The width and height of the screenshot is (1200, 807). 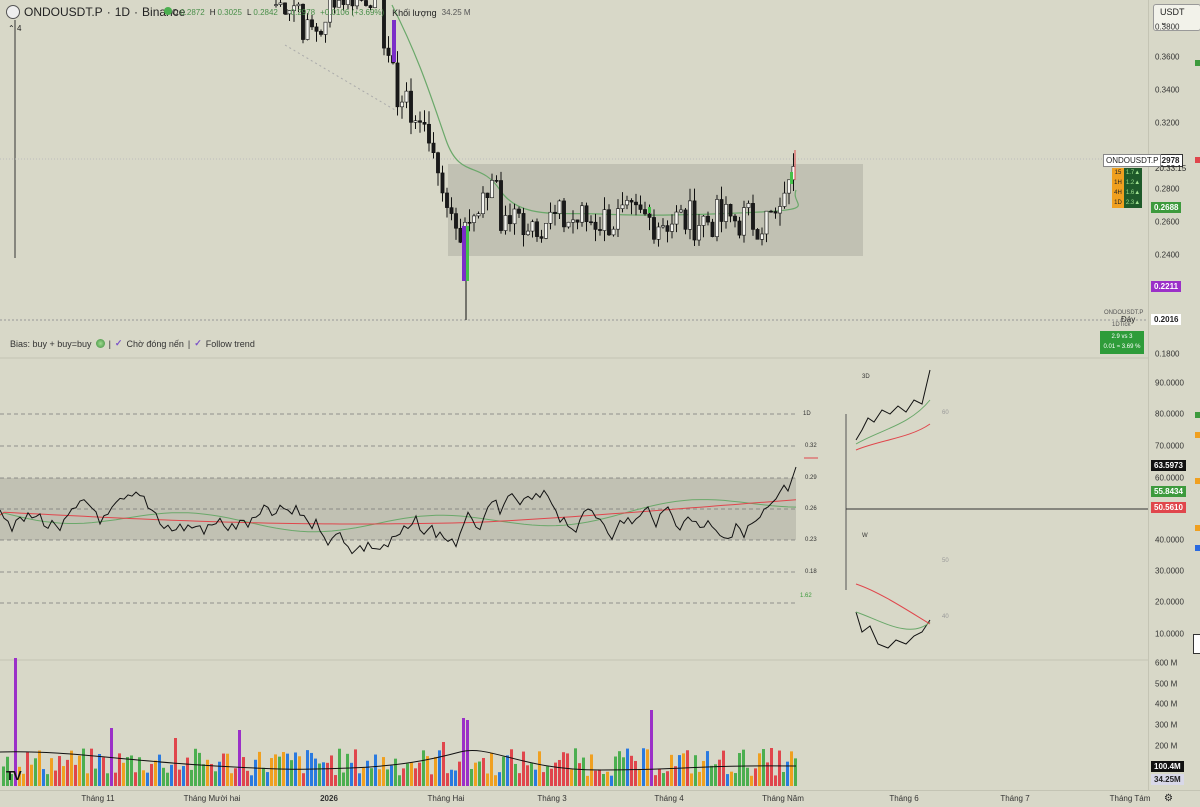 I want to click on vol-ma-tag: 100.4M, so click(x=1167, y=766).